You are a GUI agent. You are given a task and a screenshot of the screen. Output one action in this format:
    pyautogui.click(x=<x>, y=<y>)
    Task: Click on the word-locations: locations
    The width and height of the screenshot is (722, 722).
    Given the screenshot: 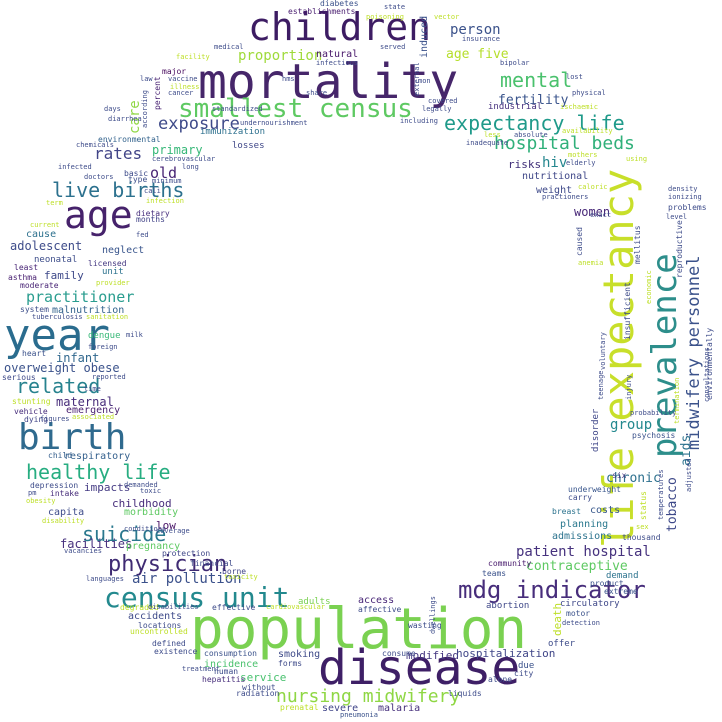 What is the action you would take?
    pyautogui.click(x=160, y=625)
    